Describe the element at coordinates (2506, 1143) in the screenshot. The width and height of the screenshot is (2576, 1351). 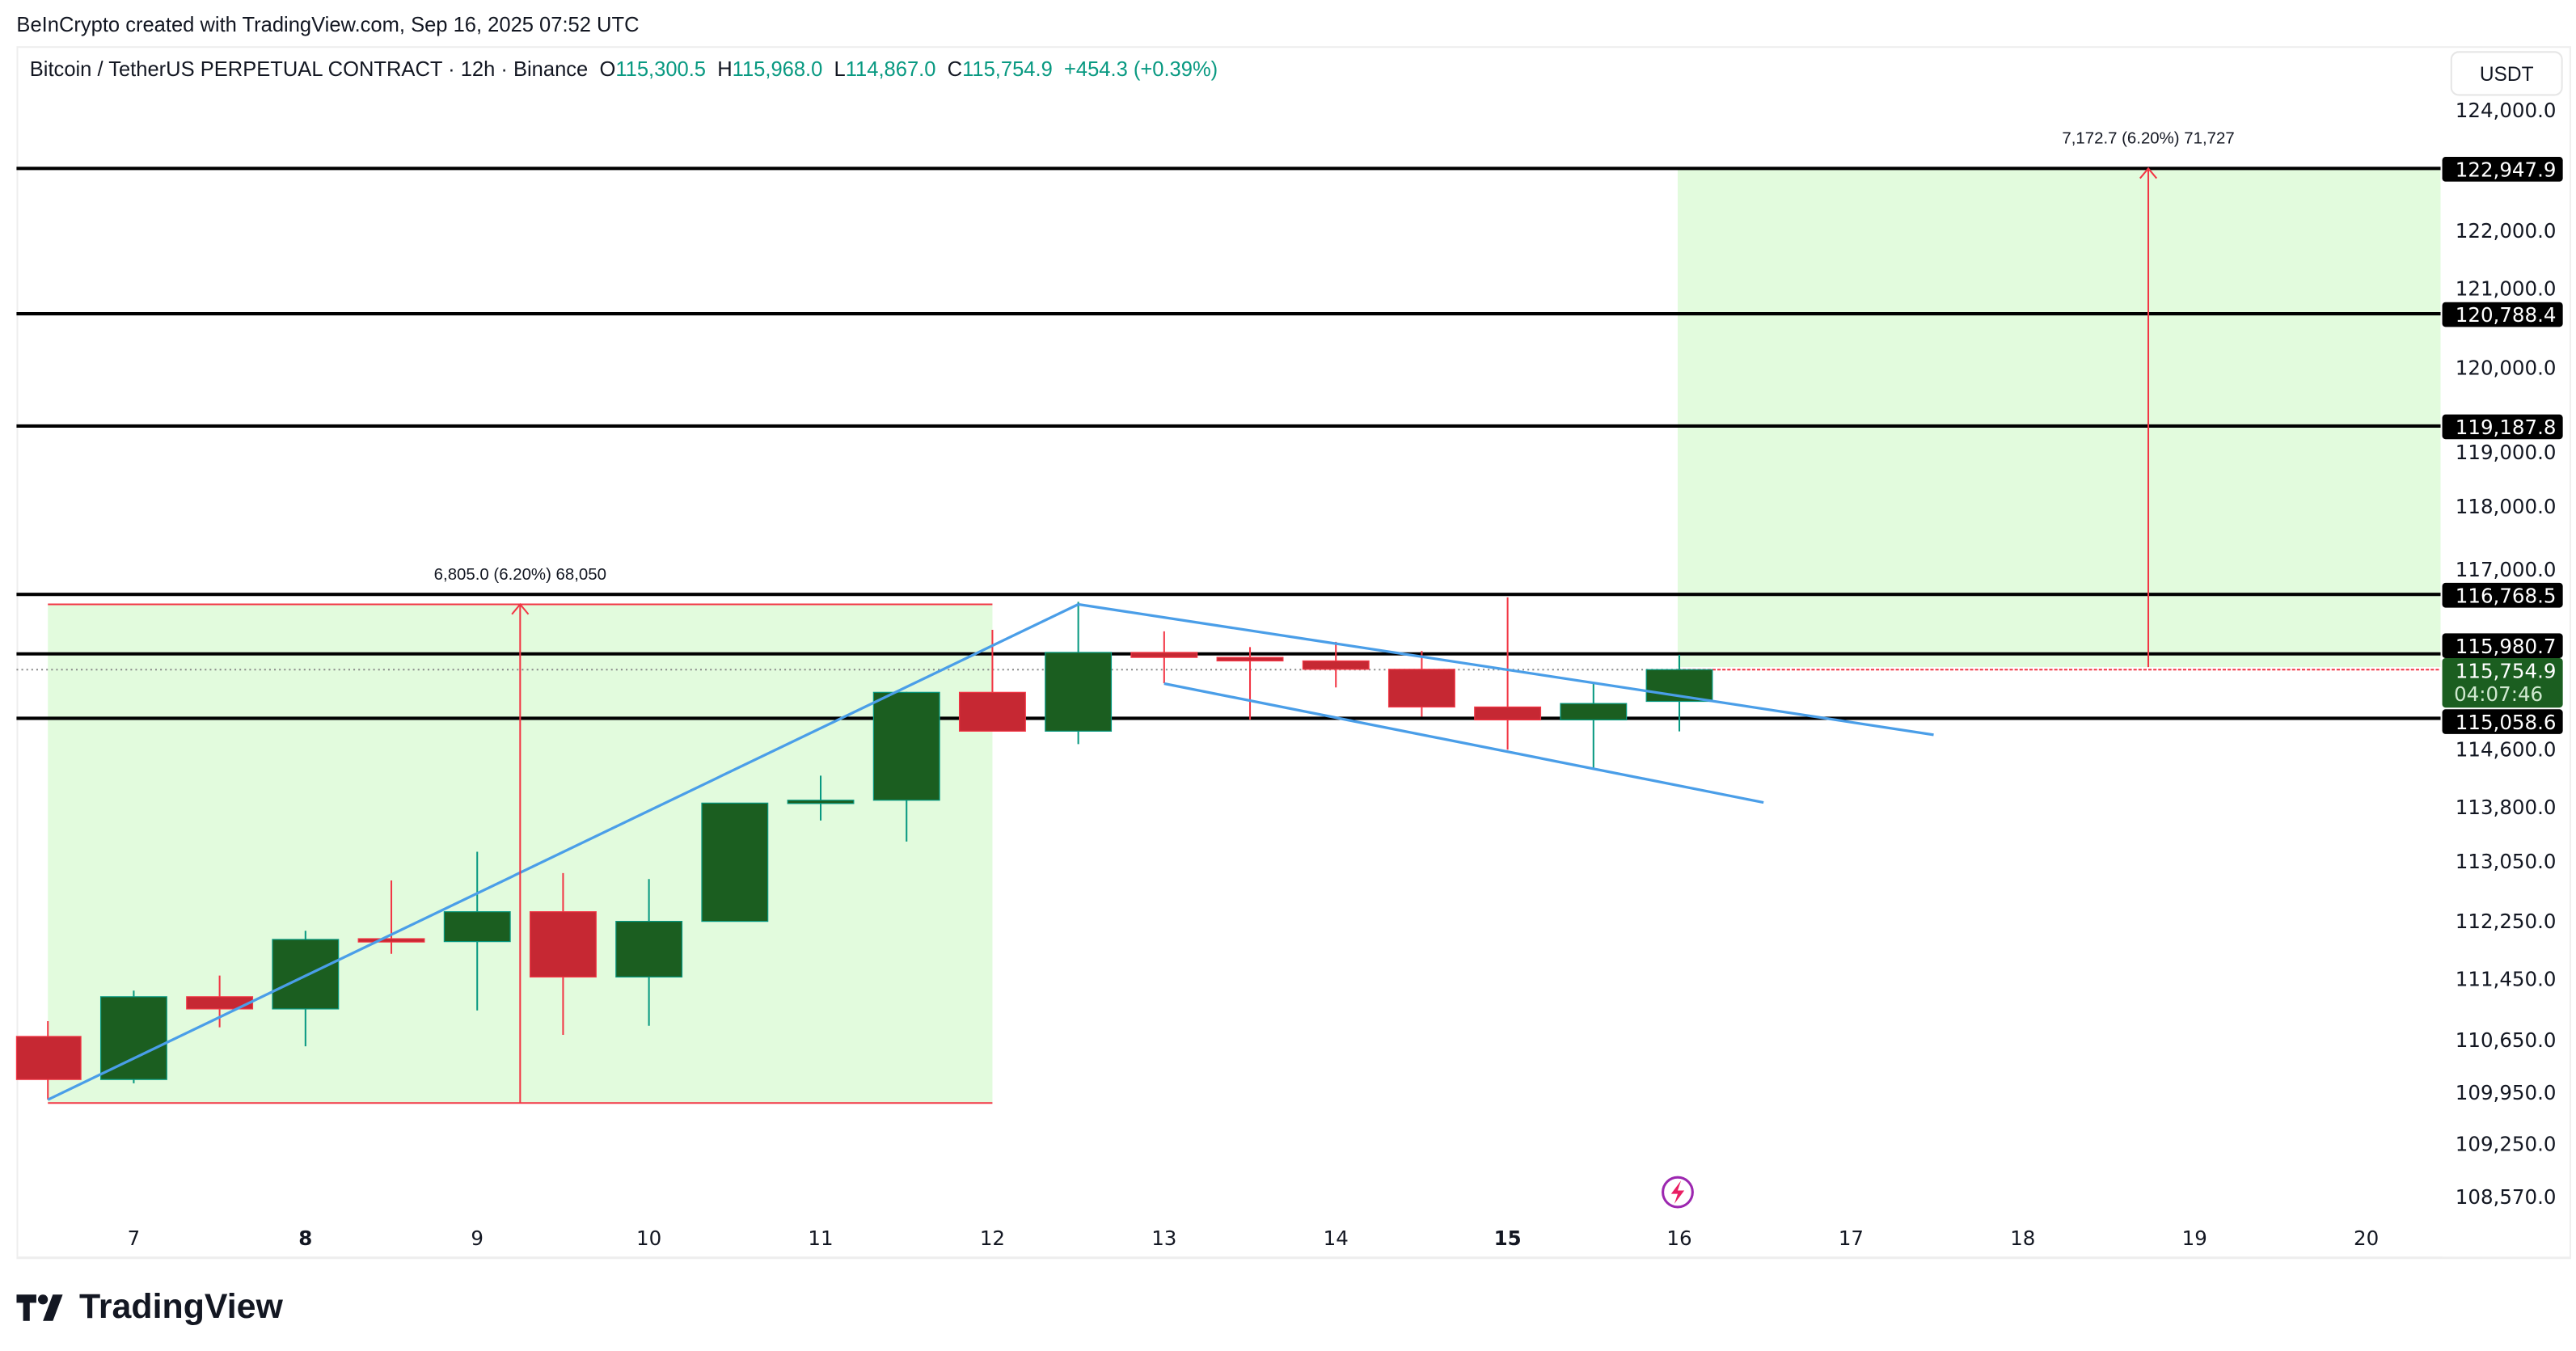
I see `price-tick-label: 109,250.0` at that location.